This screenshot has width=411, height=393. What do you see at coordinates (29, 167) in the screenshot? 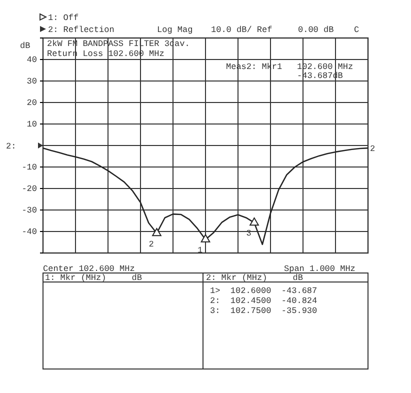
I see `y-tick-label: -10` at bounding box center [29, 167].